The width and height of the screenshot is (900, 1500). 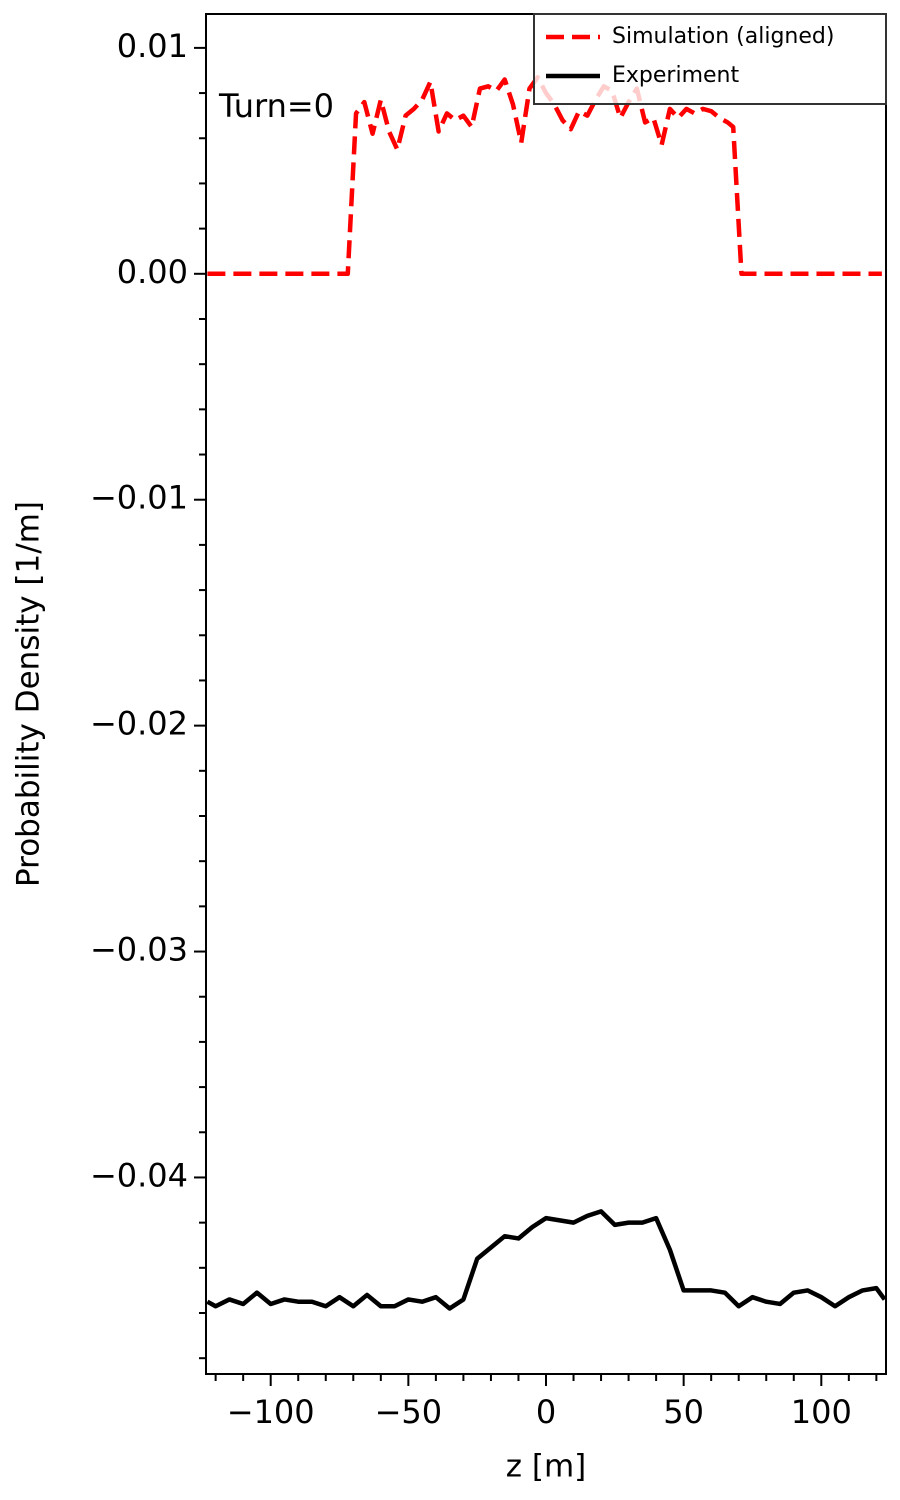 I want to click on y-tick-label: −0.01, so click(x=139, y=498).